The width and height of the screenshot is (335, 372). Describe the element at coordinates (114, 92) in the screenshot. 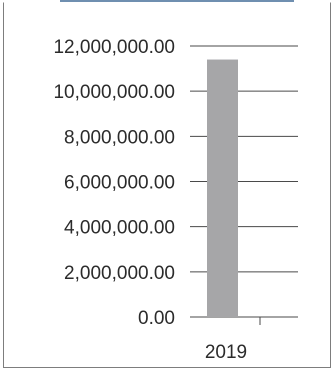

I see `y-tick-label: 10,000,000.00` at that location.